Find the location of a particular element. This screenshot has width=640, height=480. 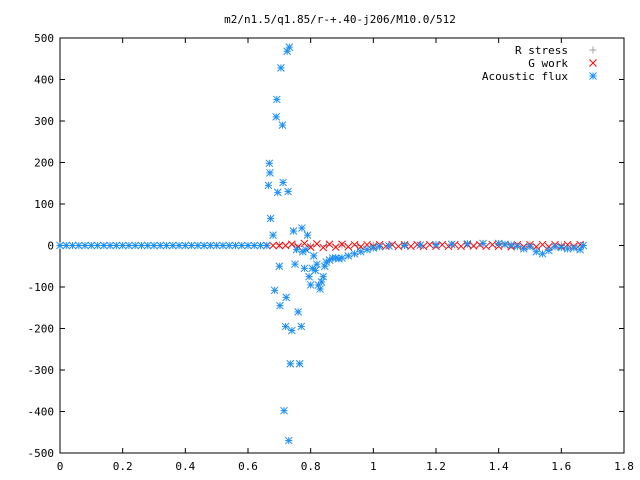

x-tick-label: 1.8 is located at coordinates (624, 466).